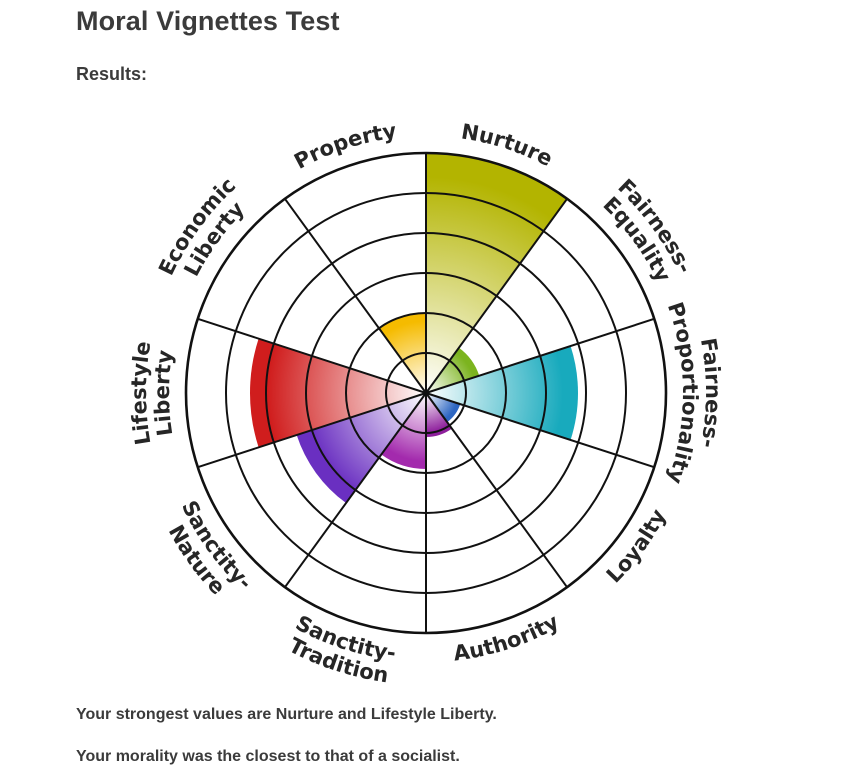  I want to click on label-sanctity-tradition: Sanctity-Tradition, so click(341, 649).